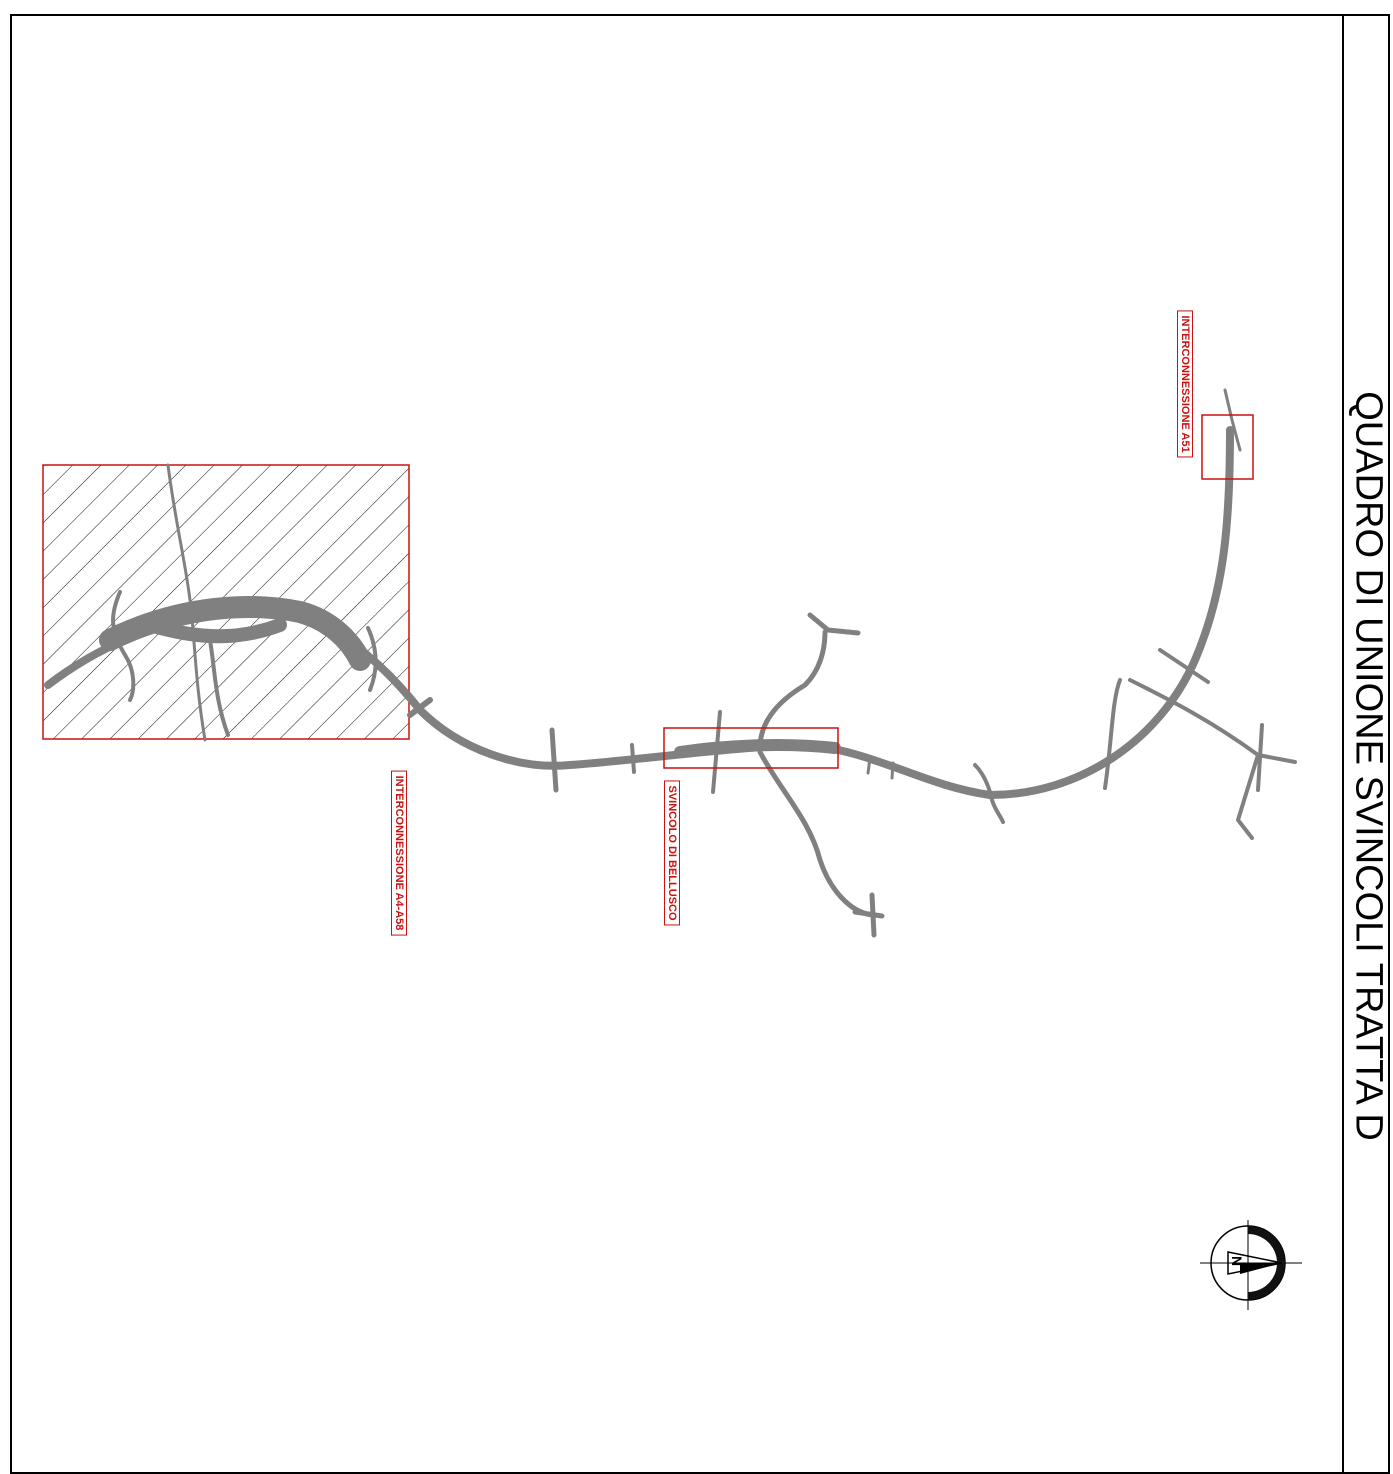  I want to click on bellusco-south-road, so click(821, 843).